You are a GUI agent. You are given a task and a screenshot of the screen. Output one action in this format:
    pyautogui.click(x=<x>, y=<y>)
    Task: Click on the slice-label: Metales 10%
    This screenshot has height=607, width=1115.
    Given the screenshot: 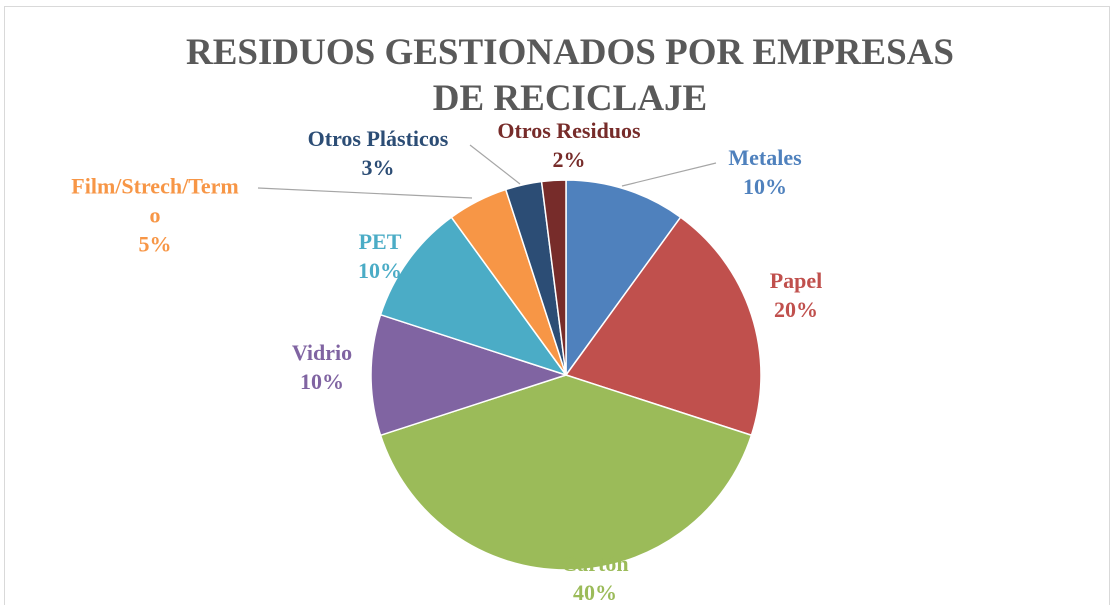 What is the action you would take?
    pyautogui.click(x=764, y=172)
    